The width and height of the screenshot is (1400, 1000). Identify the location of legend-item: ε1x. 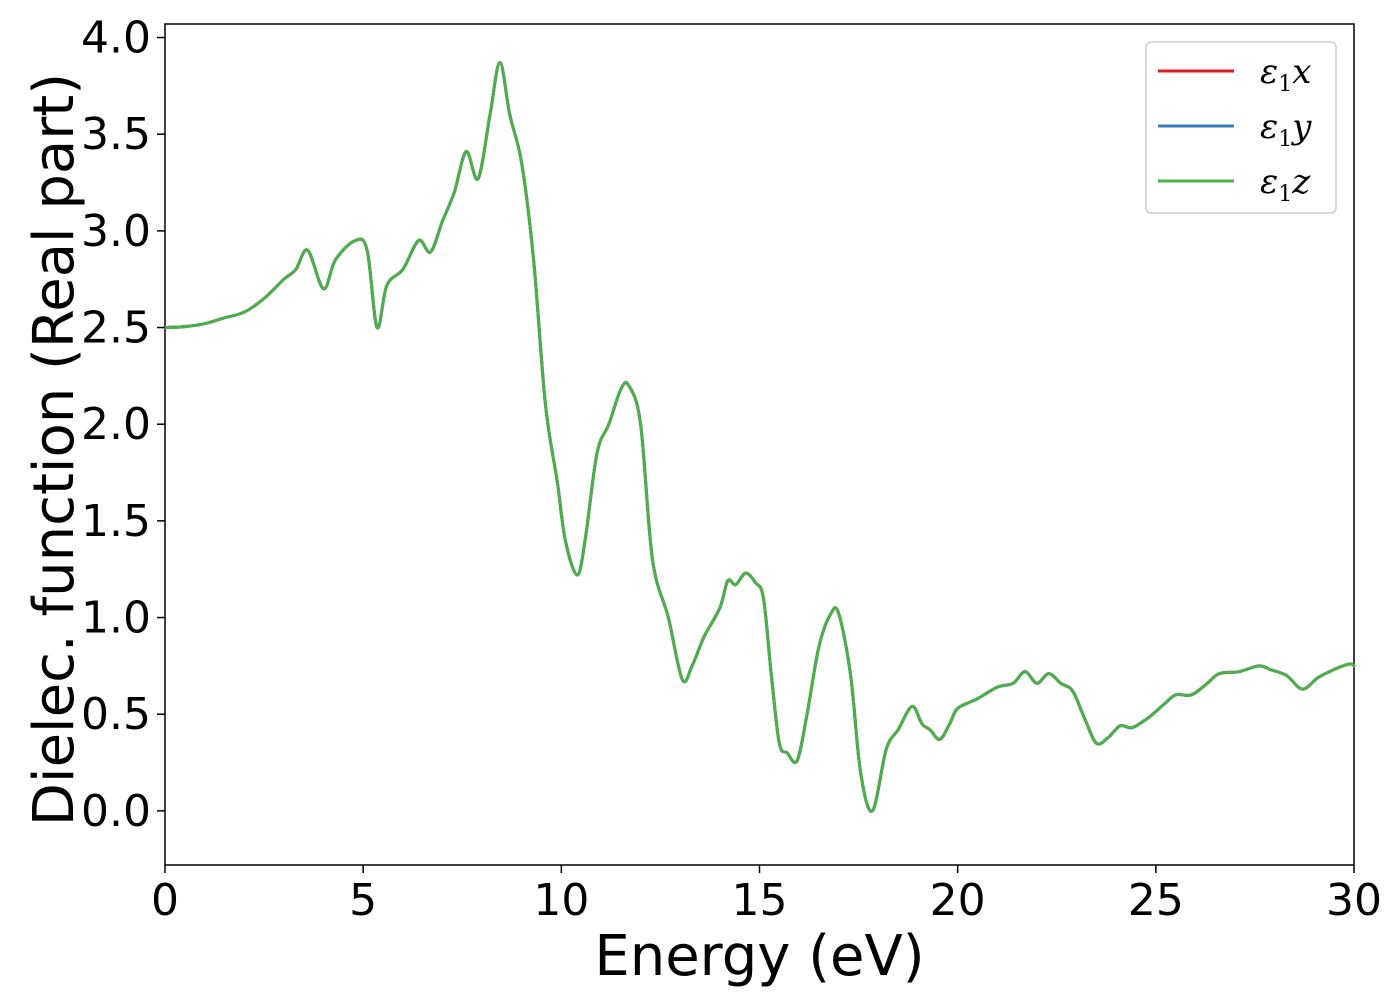
(1234, 74).